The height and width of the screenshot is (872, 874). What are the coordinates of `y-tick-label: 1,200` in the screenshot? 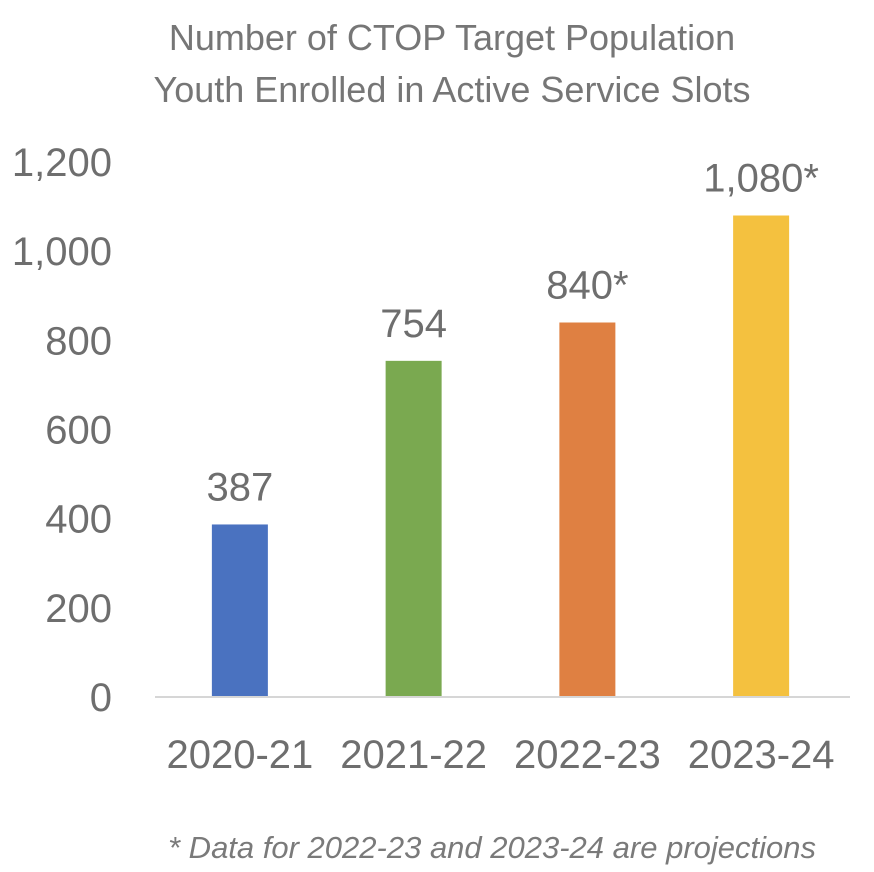 It's located at (62, 163).